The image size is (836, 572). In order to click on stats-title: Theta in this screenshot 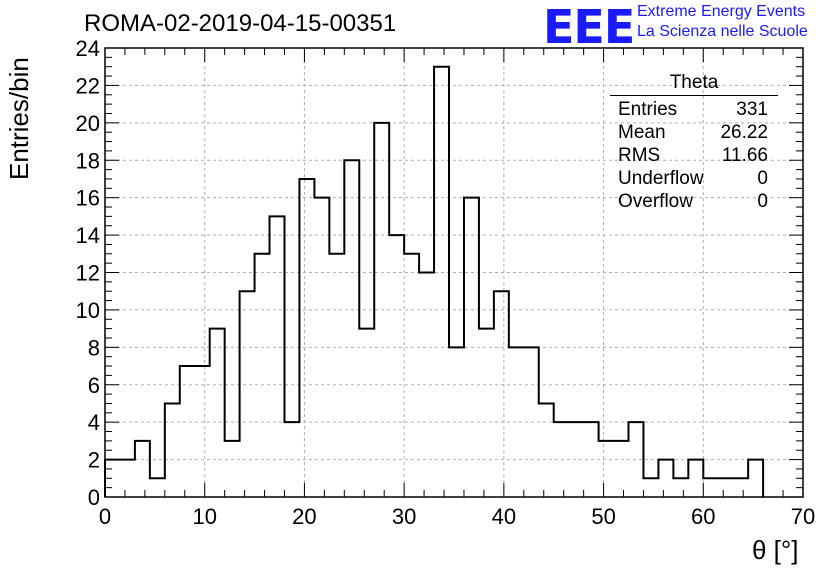, I will do `click(694, 84)`.